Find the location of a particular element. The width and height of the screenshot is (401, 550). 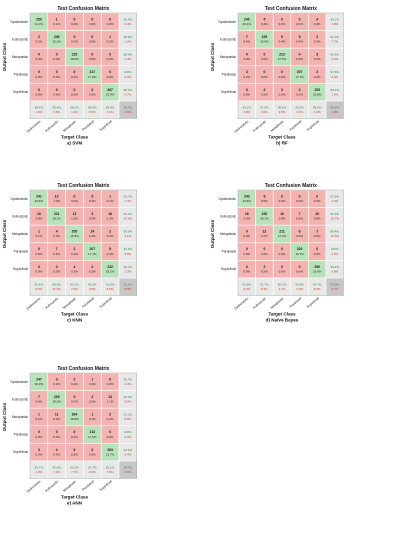

overall-accuracy: 99.4% is located at coordinates (128, 107).